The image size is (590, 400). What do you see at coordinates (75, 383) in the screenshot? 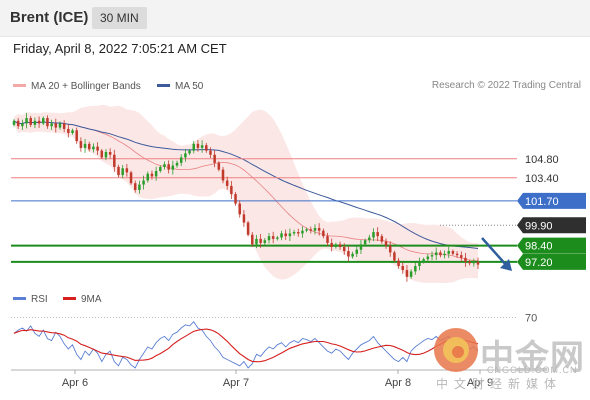
I see `x-tick-label: Apr 6` at bounding box center [75, 383].